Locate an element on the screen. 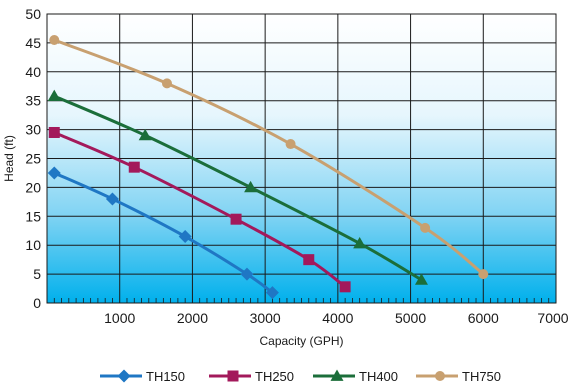 Image resolution: width=573 pixels, height=388 pixels. legend-label-th400: TH400 is located at coordinates (378, 376).